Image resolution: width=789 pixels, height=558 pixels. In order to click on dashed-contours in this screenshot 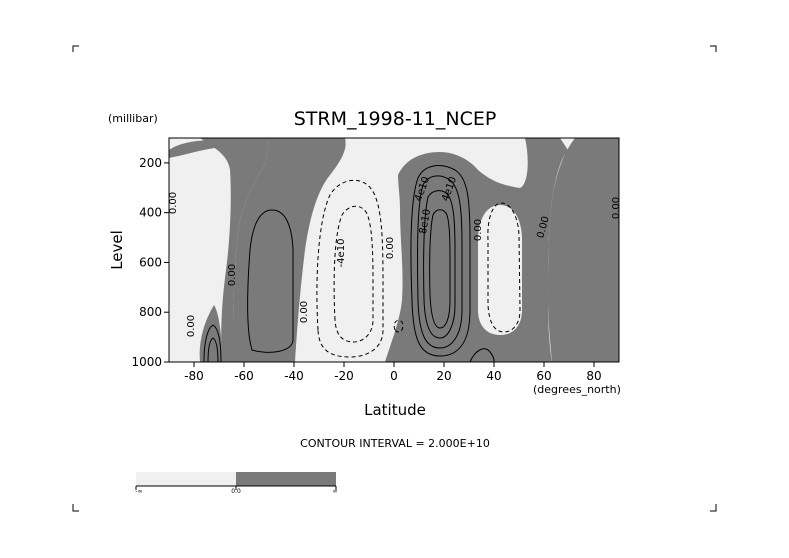, I will do `click(418, 269)`.